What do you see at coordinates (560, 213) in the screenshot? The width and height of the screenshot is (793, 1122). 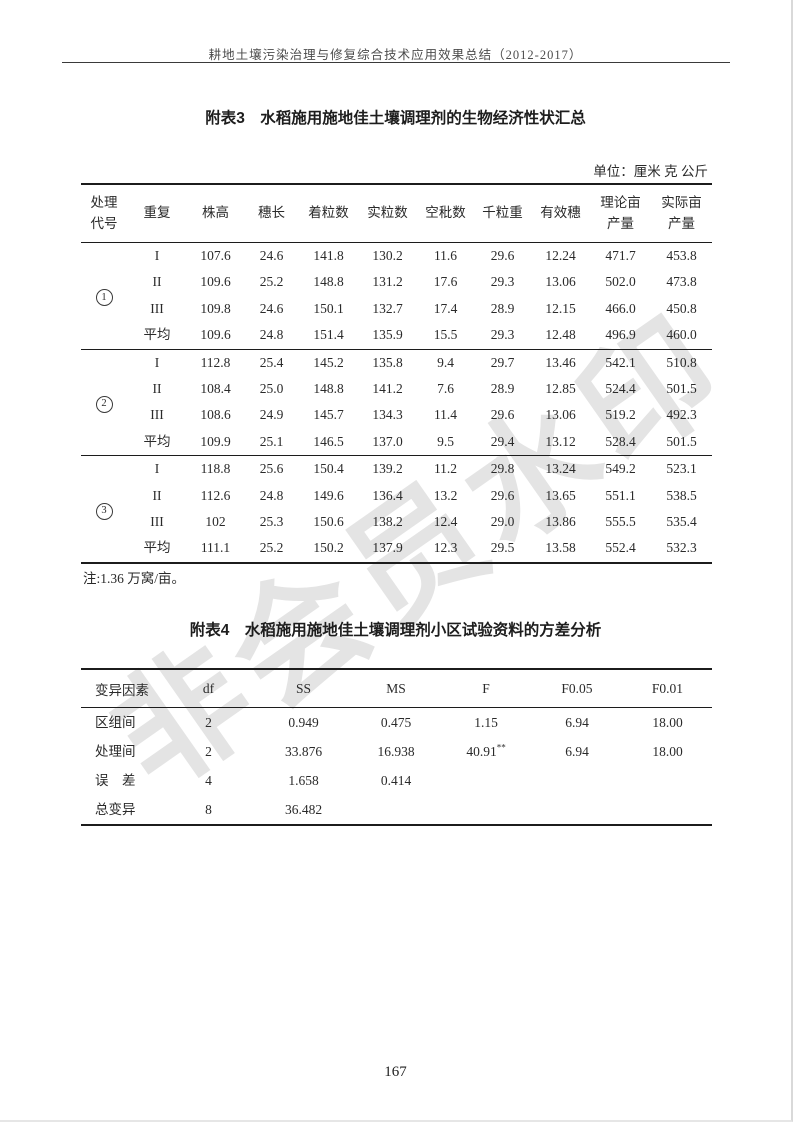 I see `header-line: 有效穗` at bounding box center [560, 213].